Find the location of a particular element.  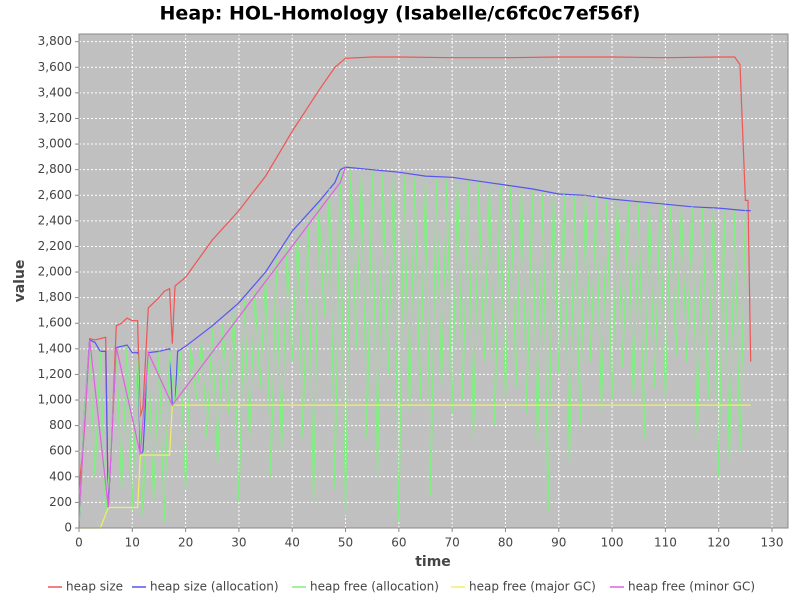

y-tick-label: 2,800 is located at coordinates (55, 169).